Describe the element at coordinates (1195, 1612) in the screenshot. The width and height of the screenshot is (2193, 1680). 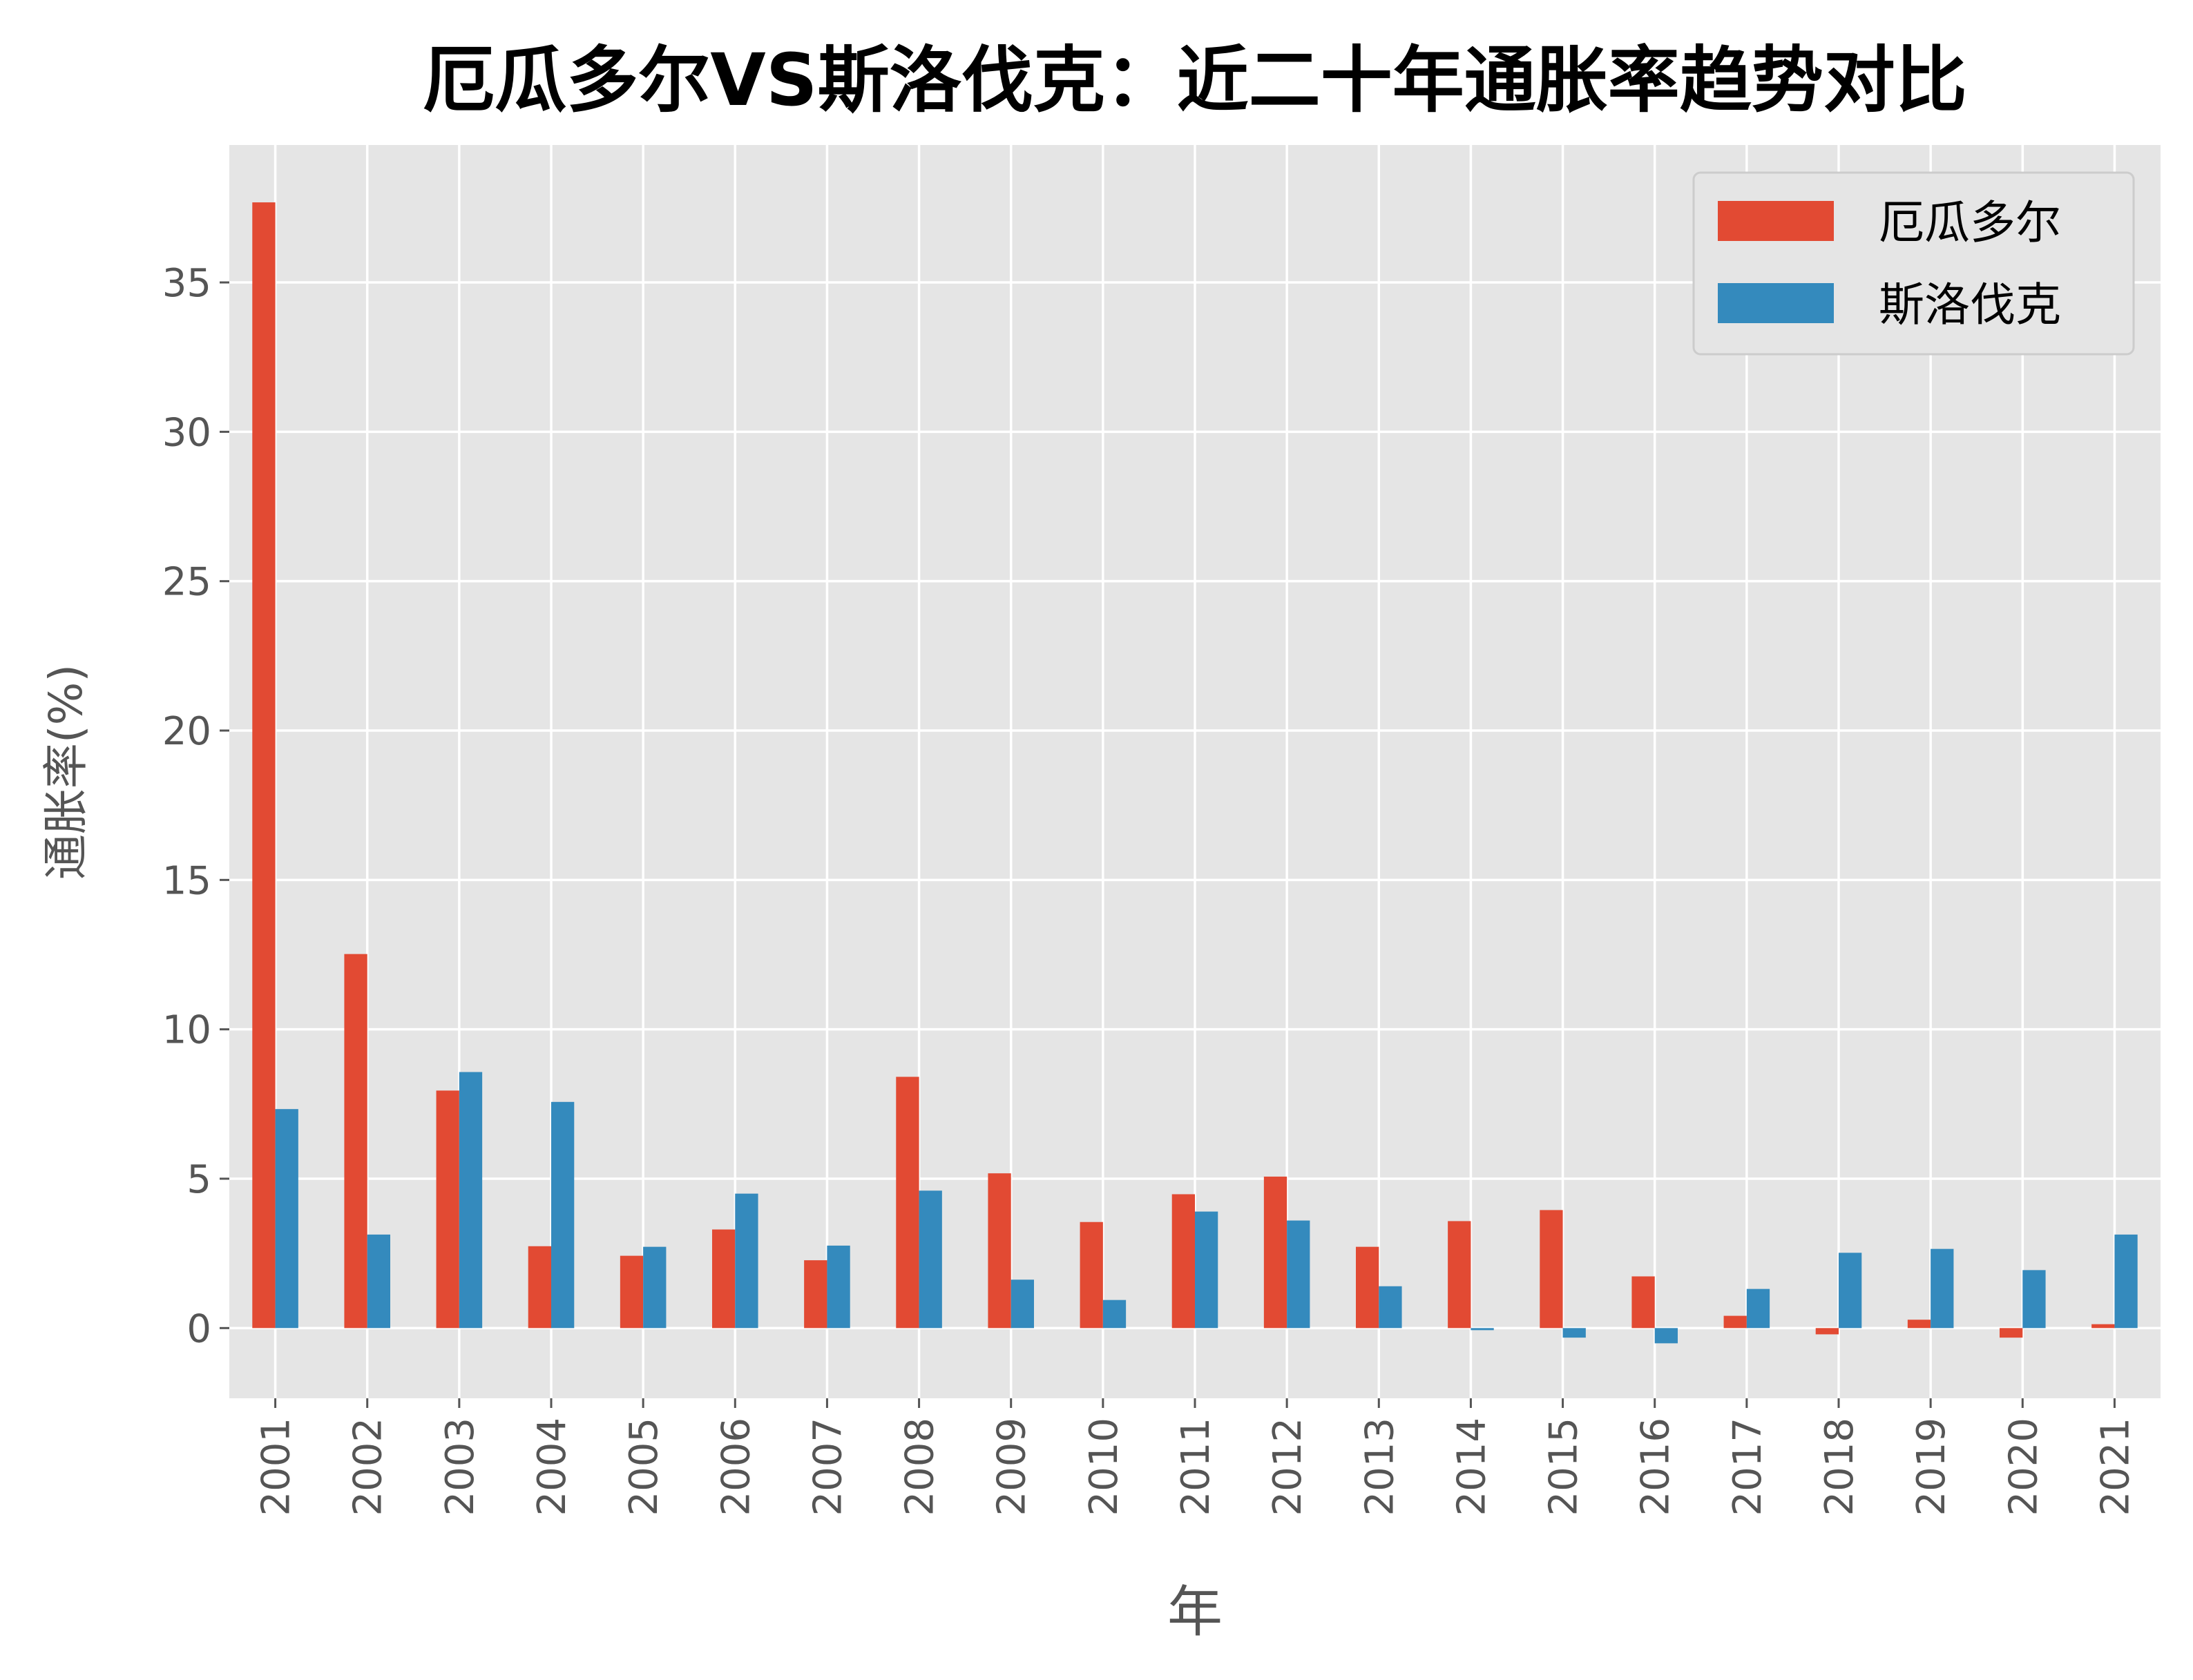
I see `x-axis-label: 年` at that location.